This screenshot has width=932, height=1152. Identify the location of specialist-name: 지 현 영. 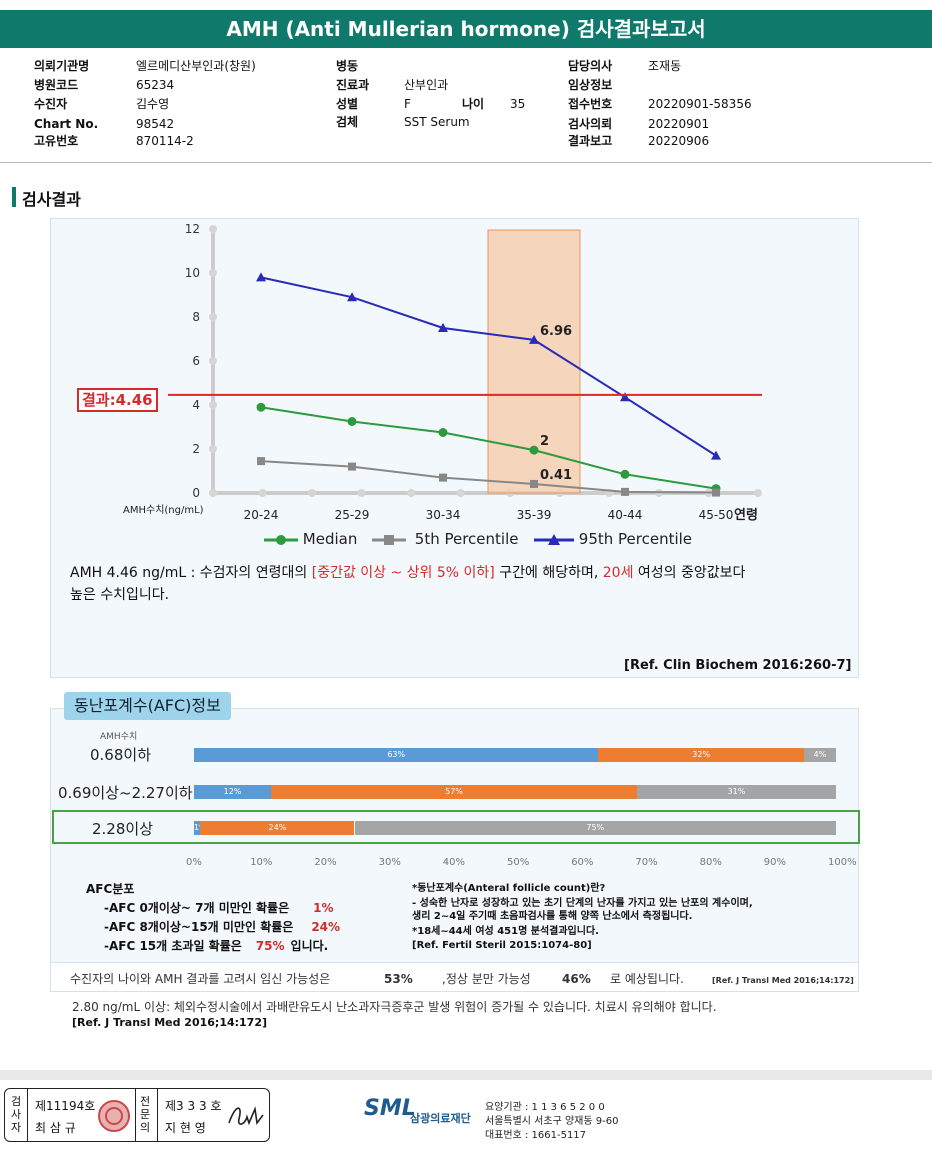
(185, 1128).